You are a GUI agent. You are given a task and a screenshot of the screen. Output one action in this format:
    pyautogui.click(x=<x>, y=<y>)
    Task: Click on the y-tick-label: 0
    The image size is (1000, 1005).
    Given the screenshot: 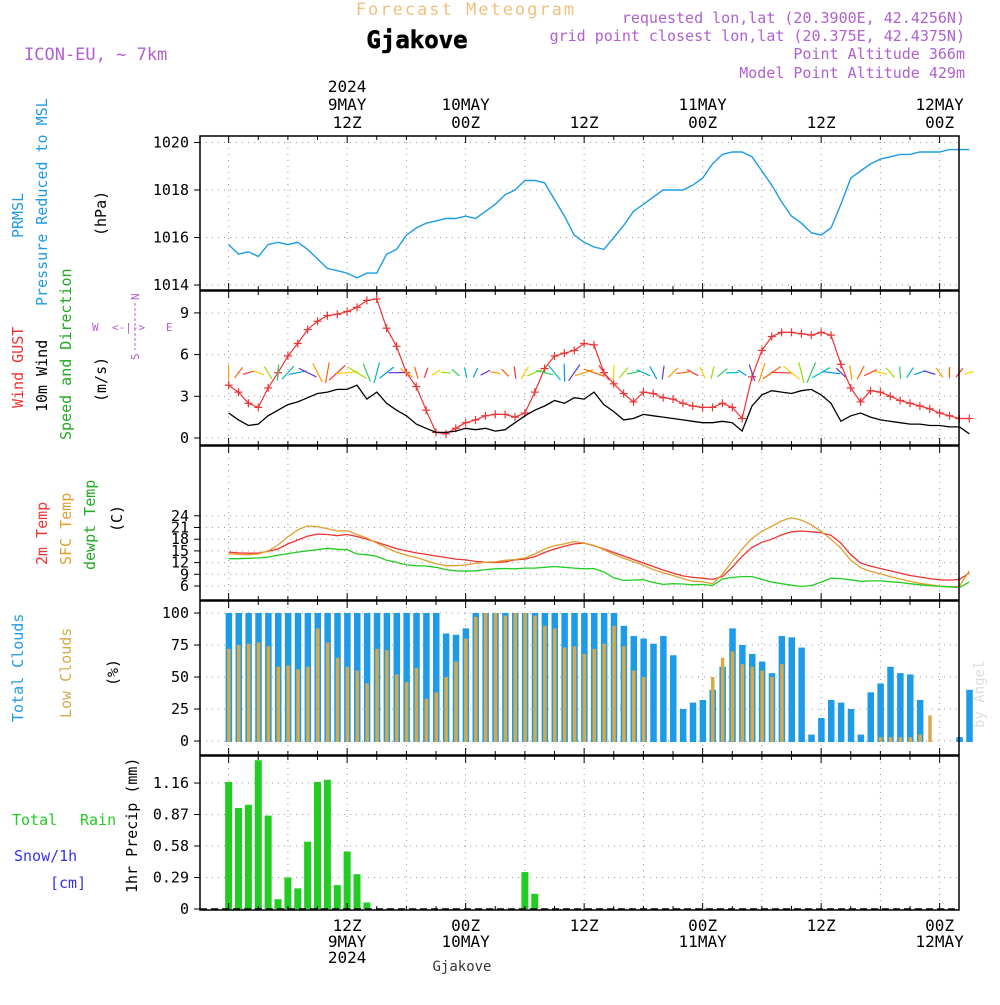 What is the action you would take?
    pyautogui.click(x=184, y=909)
    